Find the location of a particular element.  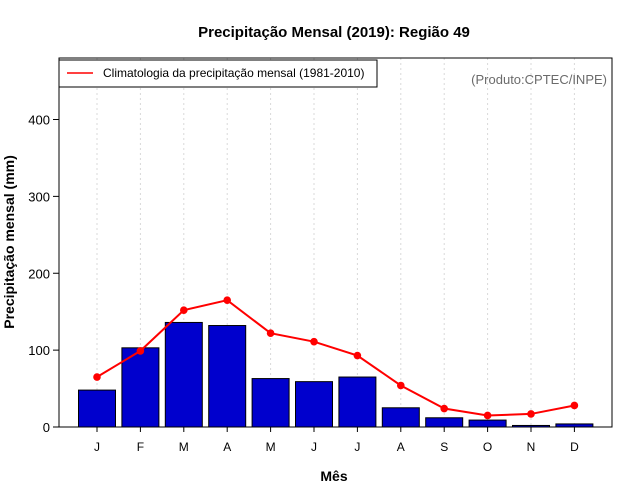

y-tick-label: 300 is located at coordinates (39, 196).